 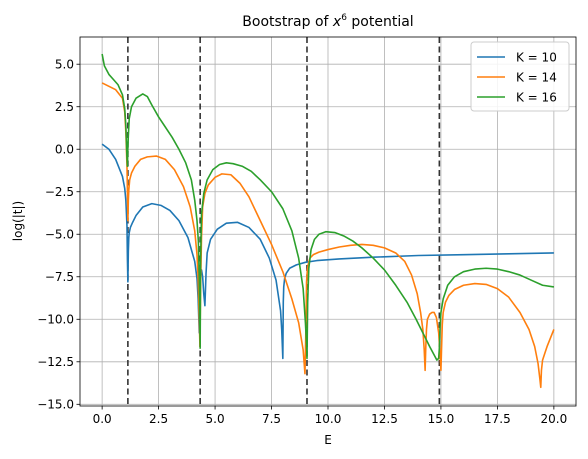 What do you see at coordinates (64, 107) in the screenshot?
I see `y-tick-label: 2.5` at bounding box center [64, 107].